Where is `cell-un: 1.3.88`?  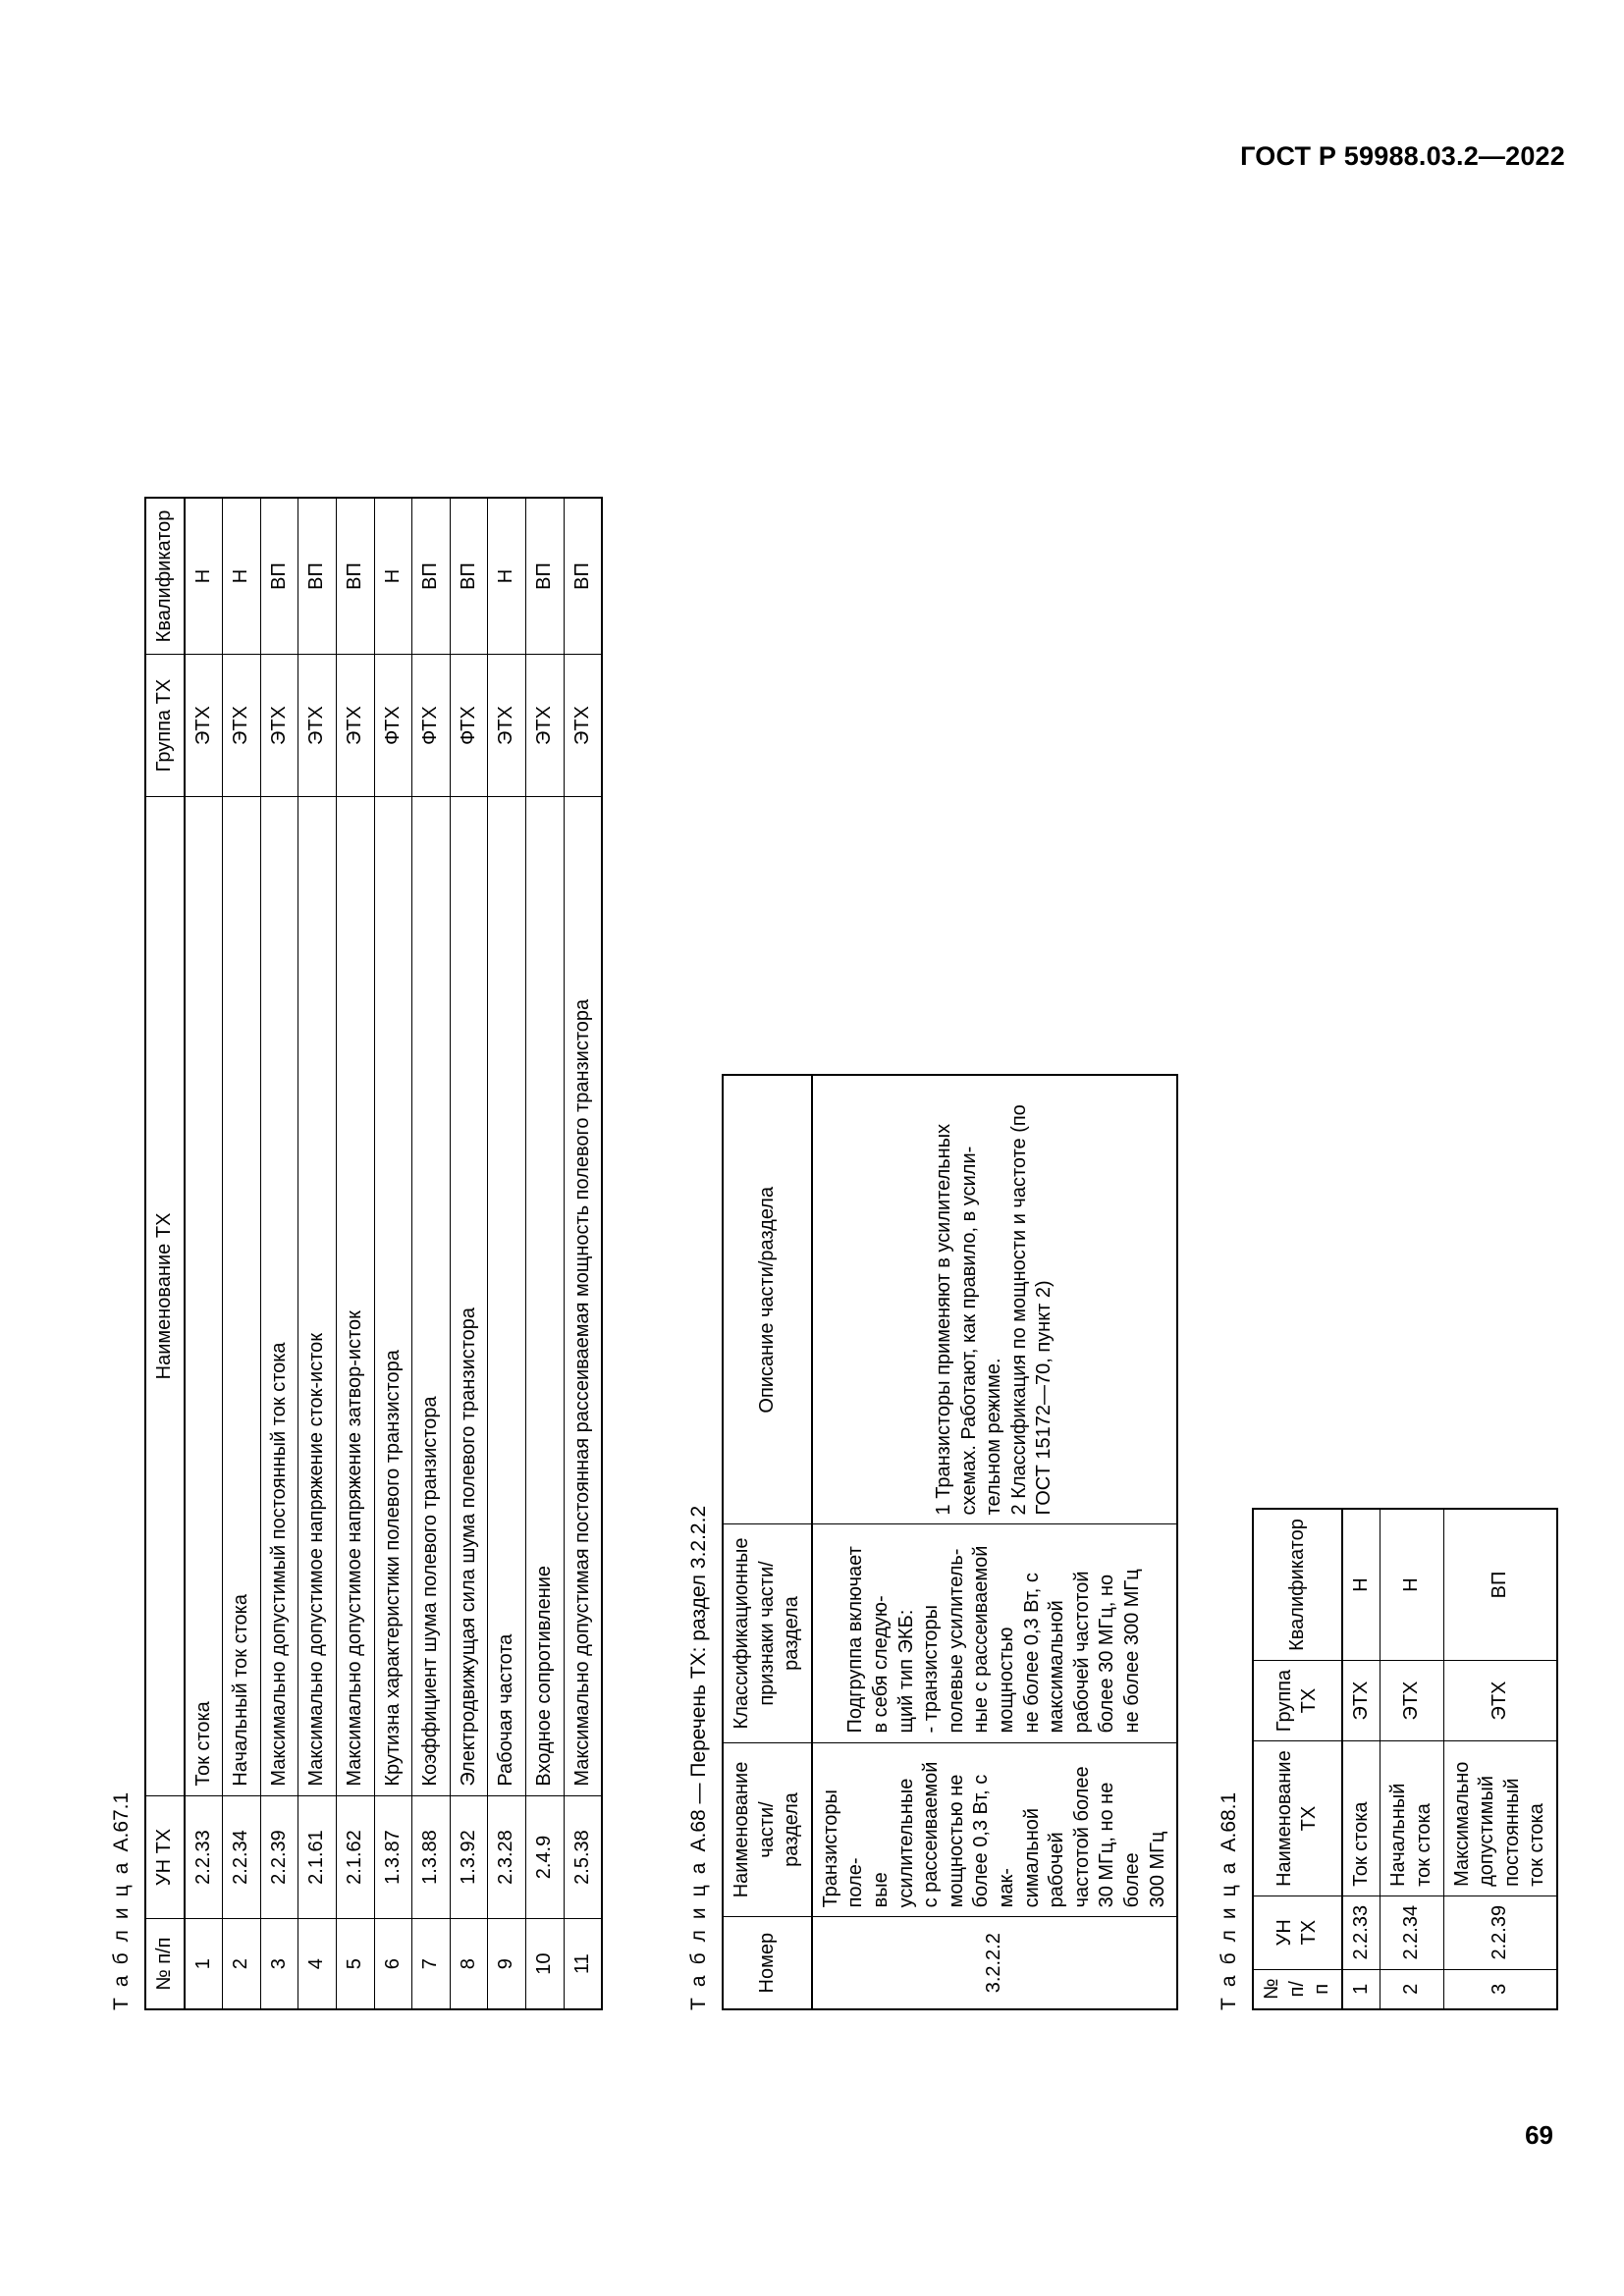
cell-un: 1.3.88 is located at coordinates (431, 1857).